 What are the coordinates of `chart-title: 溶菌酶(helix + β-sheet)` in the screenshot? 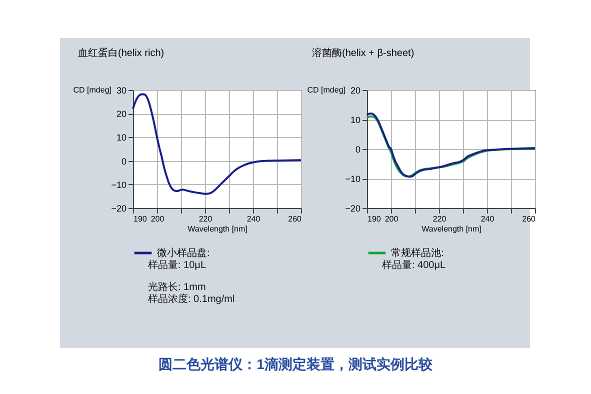 It's located at (363, 53).